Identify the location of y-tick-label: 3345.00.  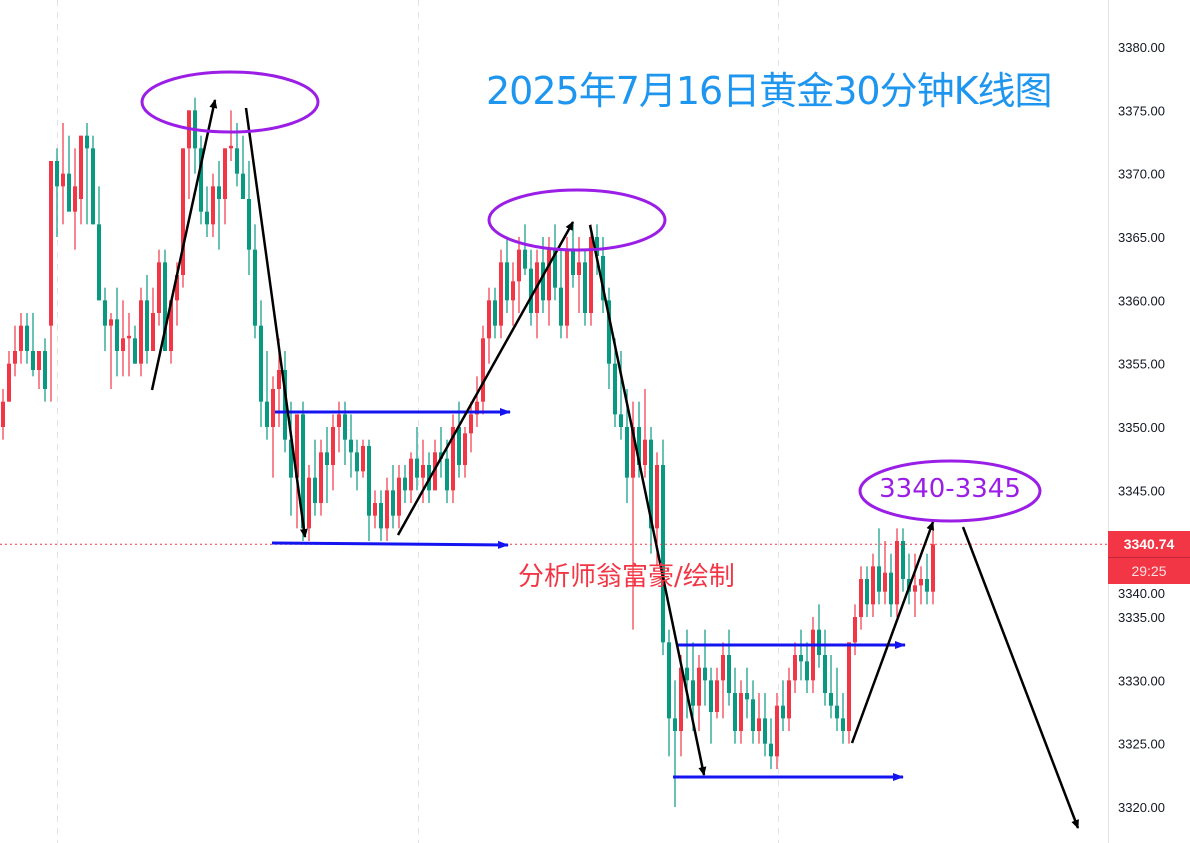
(1141, 490).